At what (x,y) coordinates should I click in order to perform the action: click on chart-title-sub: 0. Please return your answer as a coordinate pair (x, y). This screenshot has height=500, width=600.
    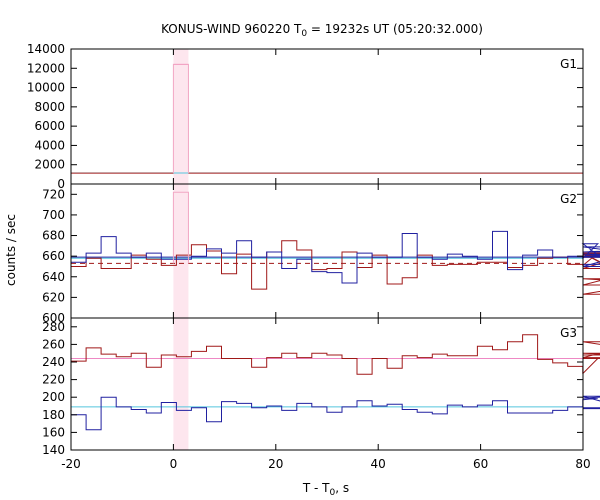
    Looking at the image, I should click on (304, 34).